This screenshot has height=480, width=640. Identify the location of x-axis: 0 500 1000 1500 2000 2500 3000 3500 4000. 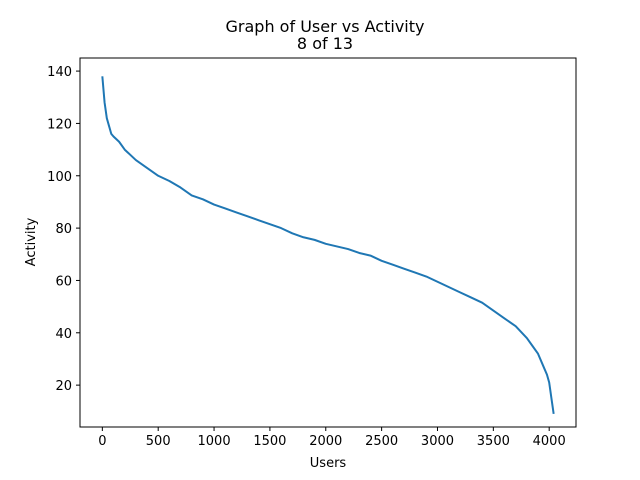
(332, 438).